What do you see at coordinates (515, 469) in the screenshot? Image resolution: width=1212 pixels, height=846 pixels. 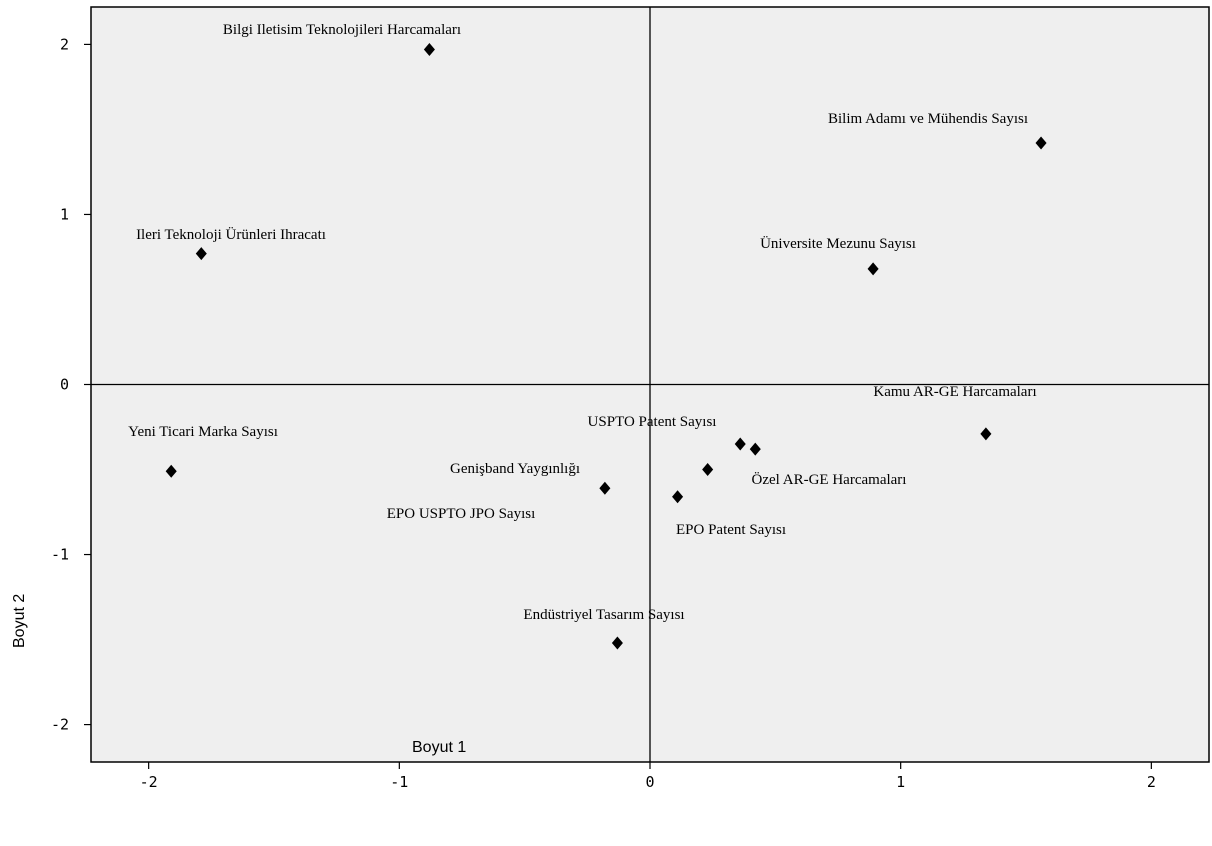 I see `point-label: Genişband Yaygınlığı` at bounding box center [515, 469].